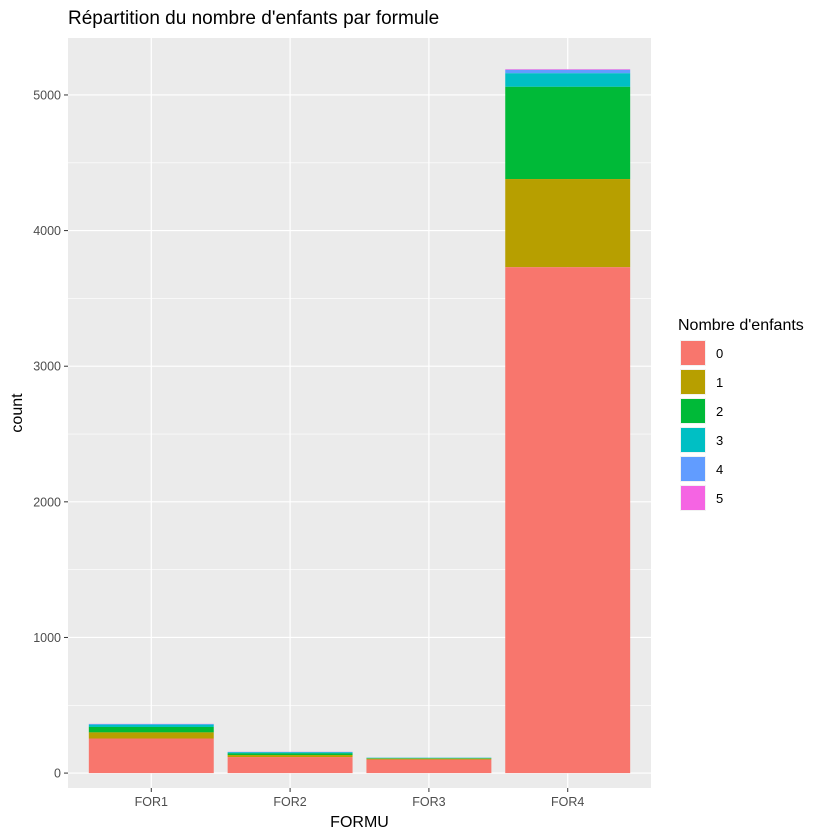 This screenshot has width=840, height=840. What do you see at coordinates (428, 802) in the screenshot?
I see `x-tick-label: FOR3` at bounding box center [428, 802].